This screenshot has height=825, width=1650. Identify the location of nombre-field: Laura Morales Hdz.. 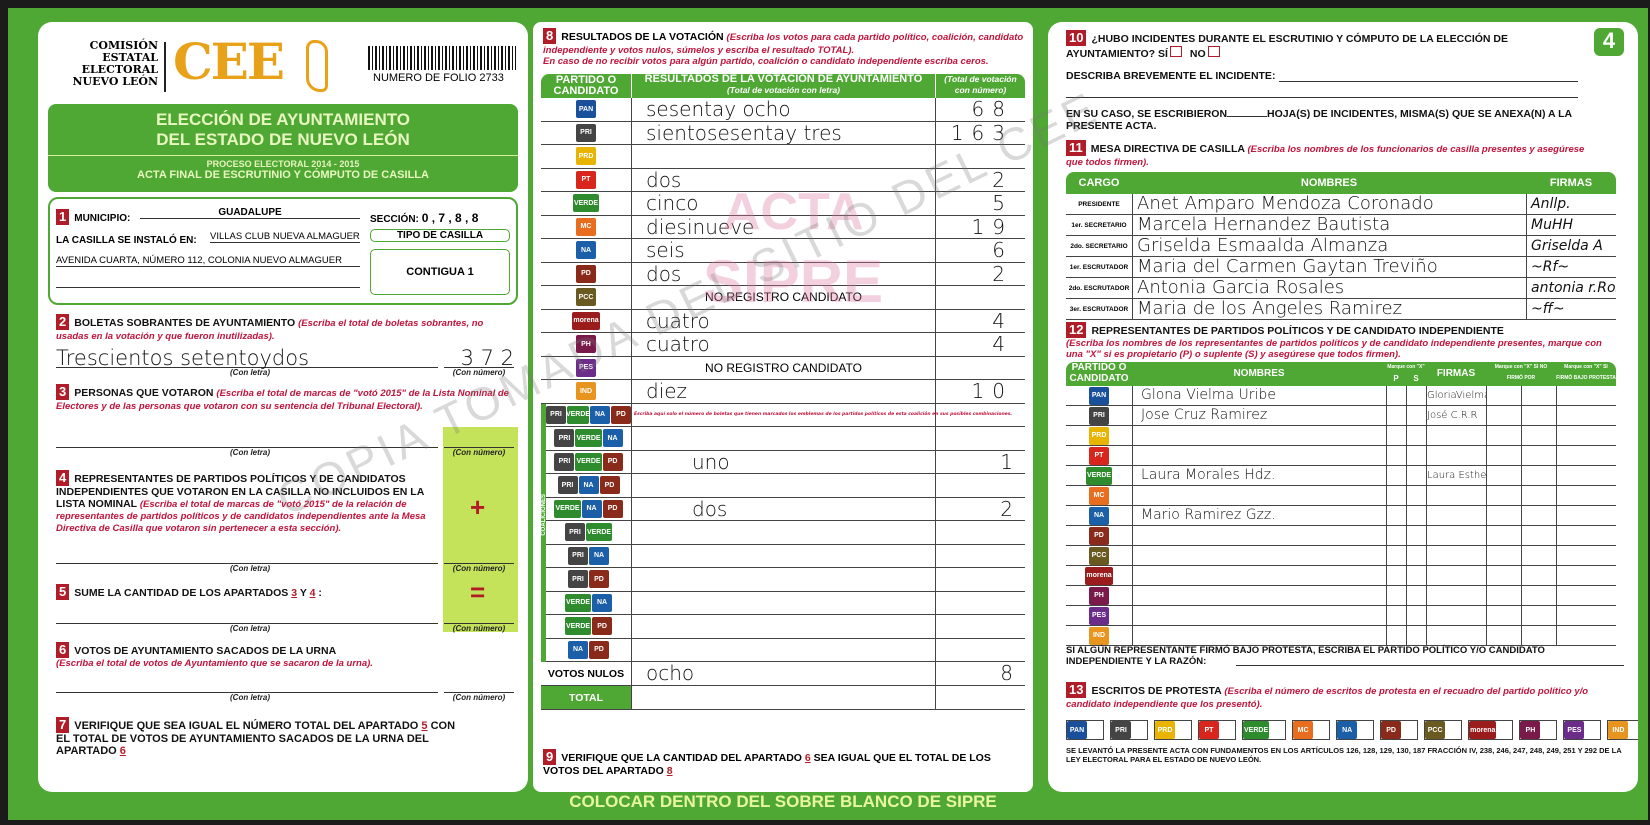
(1259, 475).